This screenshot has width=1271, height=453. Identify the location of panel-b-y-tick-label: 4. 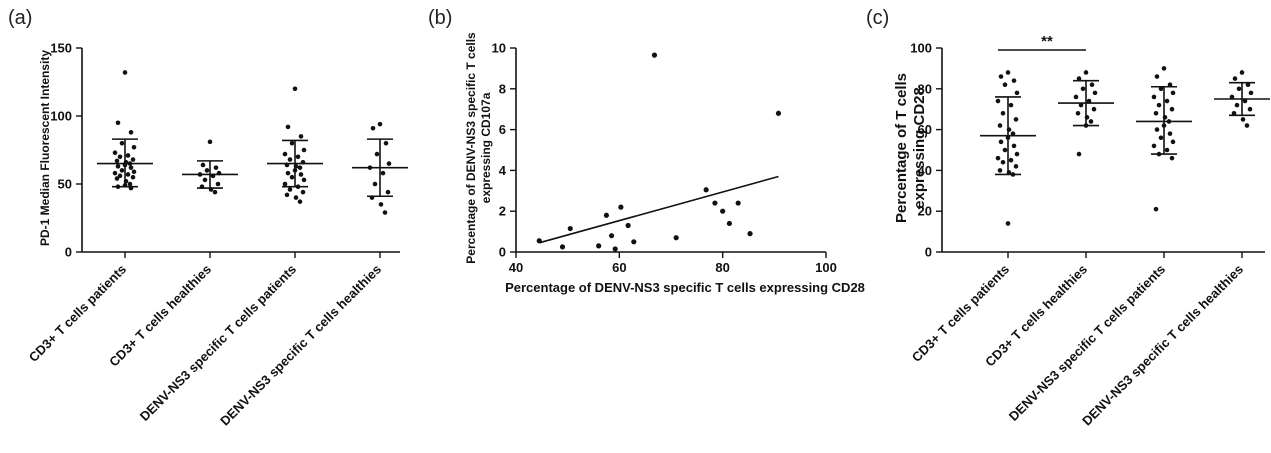
(503, 170).